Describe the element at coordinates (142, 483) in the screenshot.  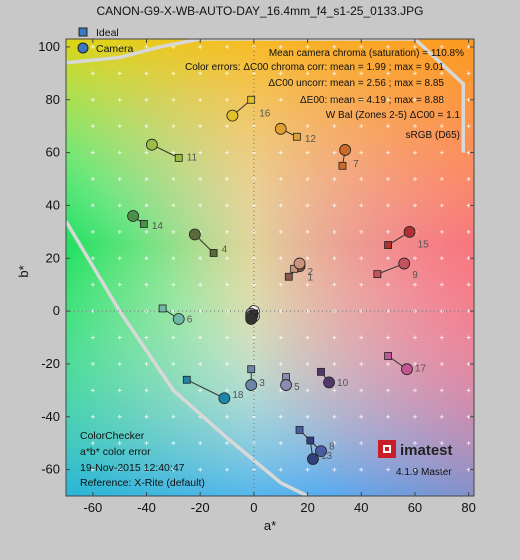
I see `info-line-4: Reference: X-Rite (default)` at that location.